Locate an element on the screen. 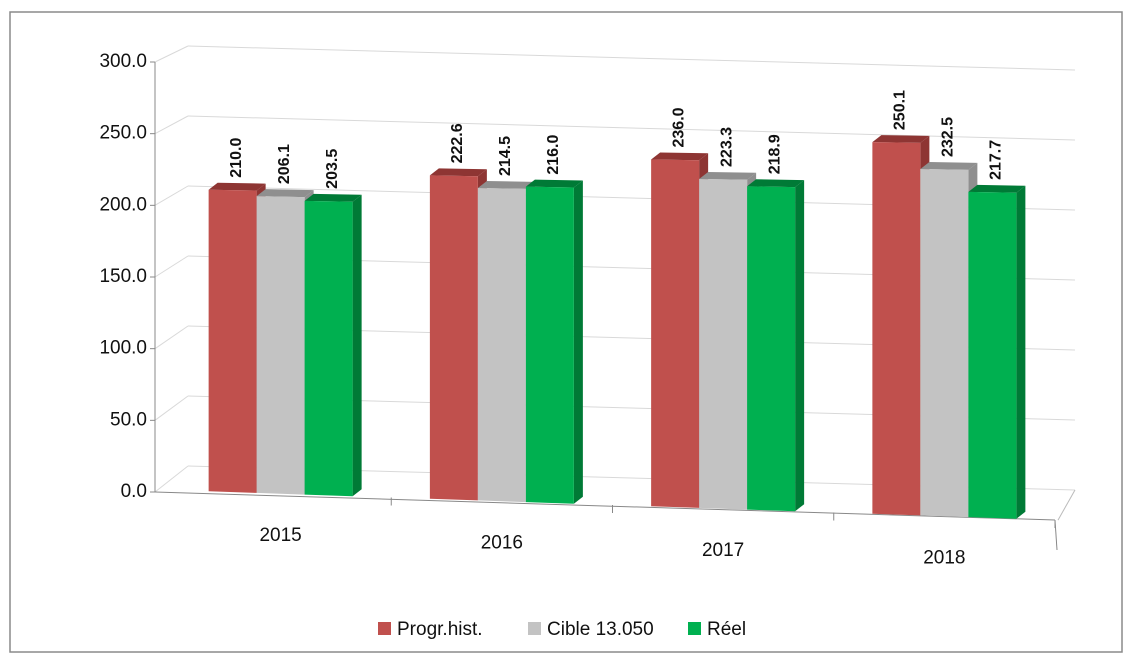  legend-label: Réel is located at coordinates (726, 629).